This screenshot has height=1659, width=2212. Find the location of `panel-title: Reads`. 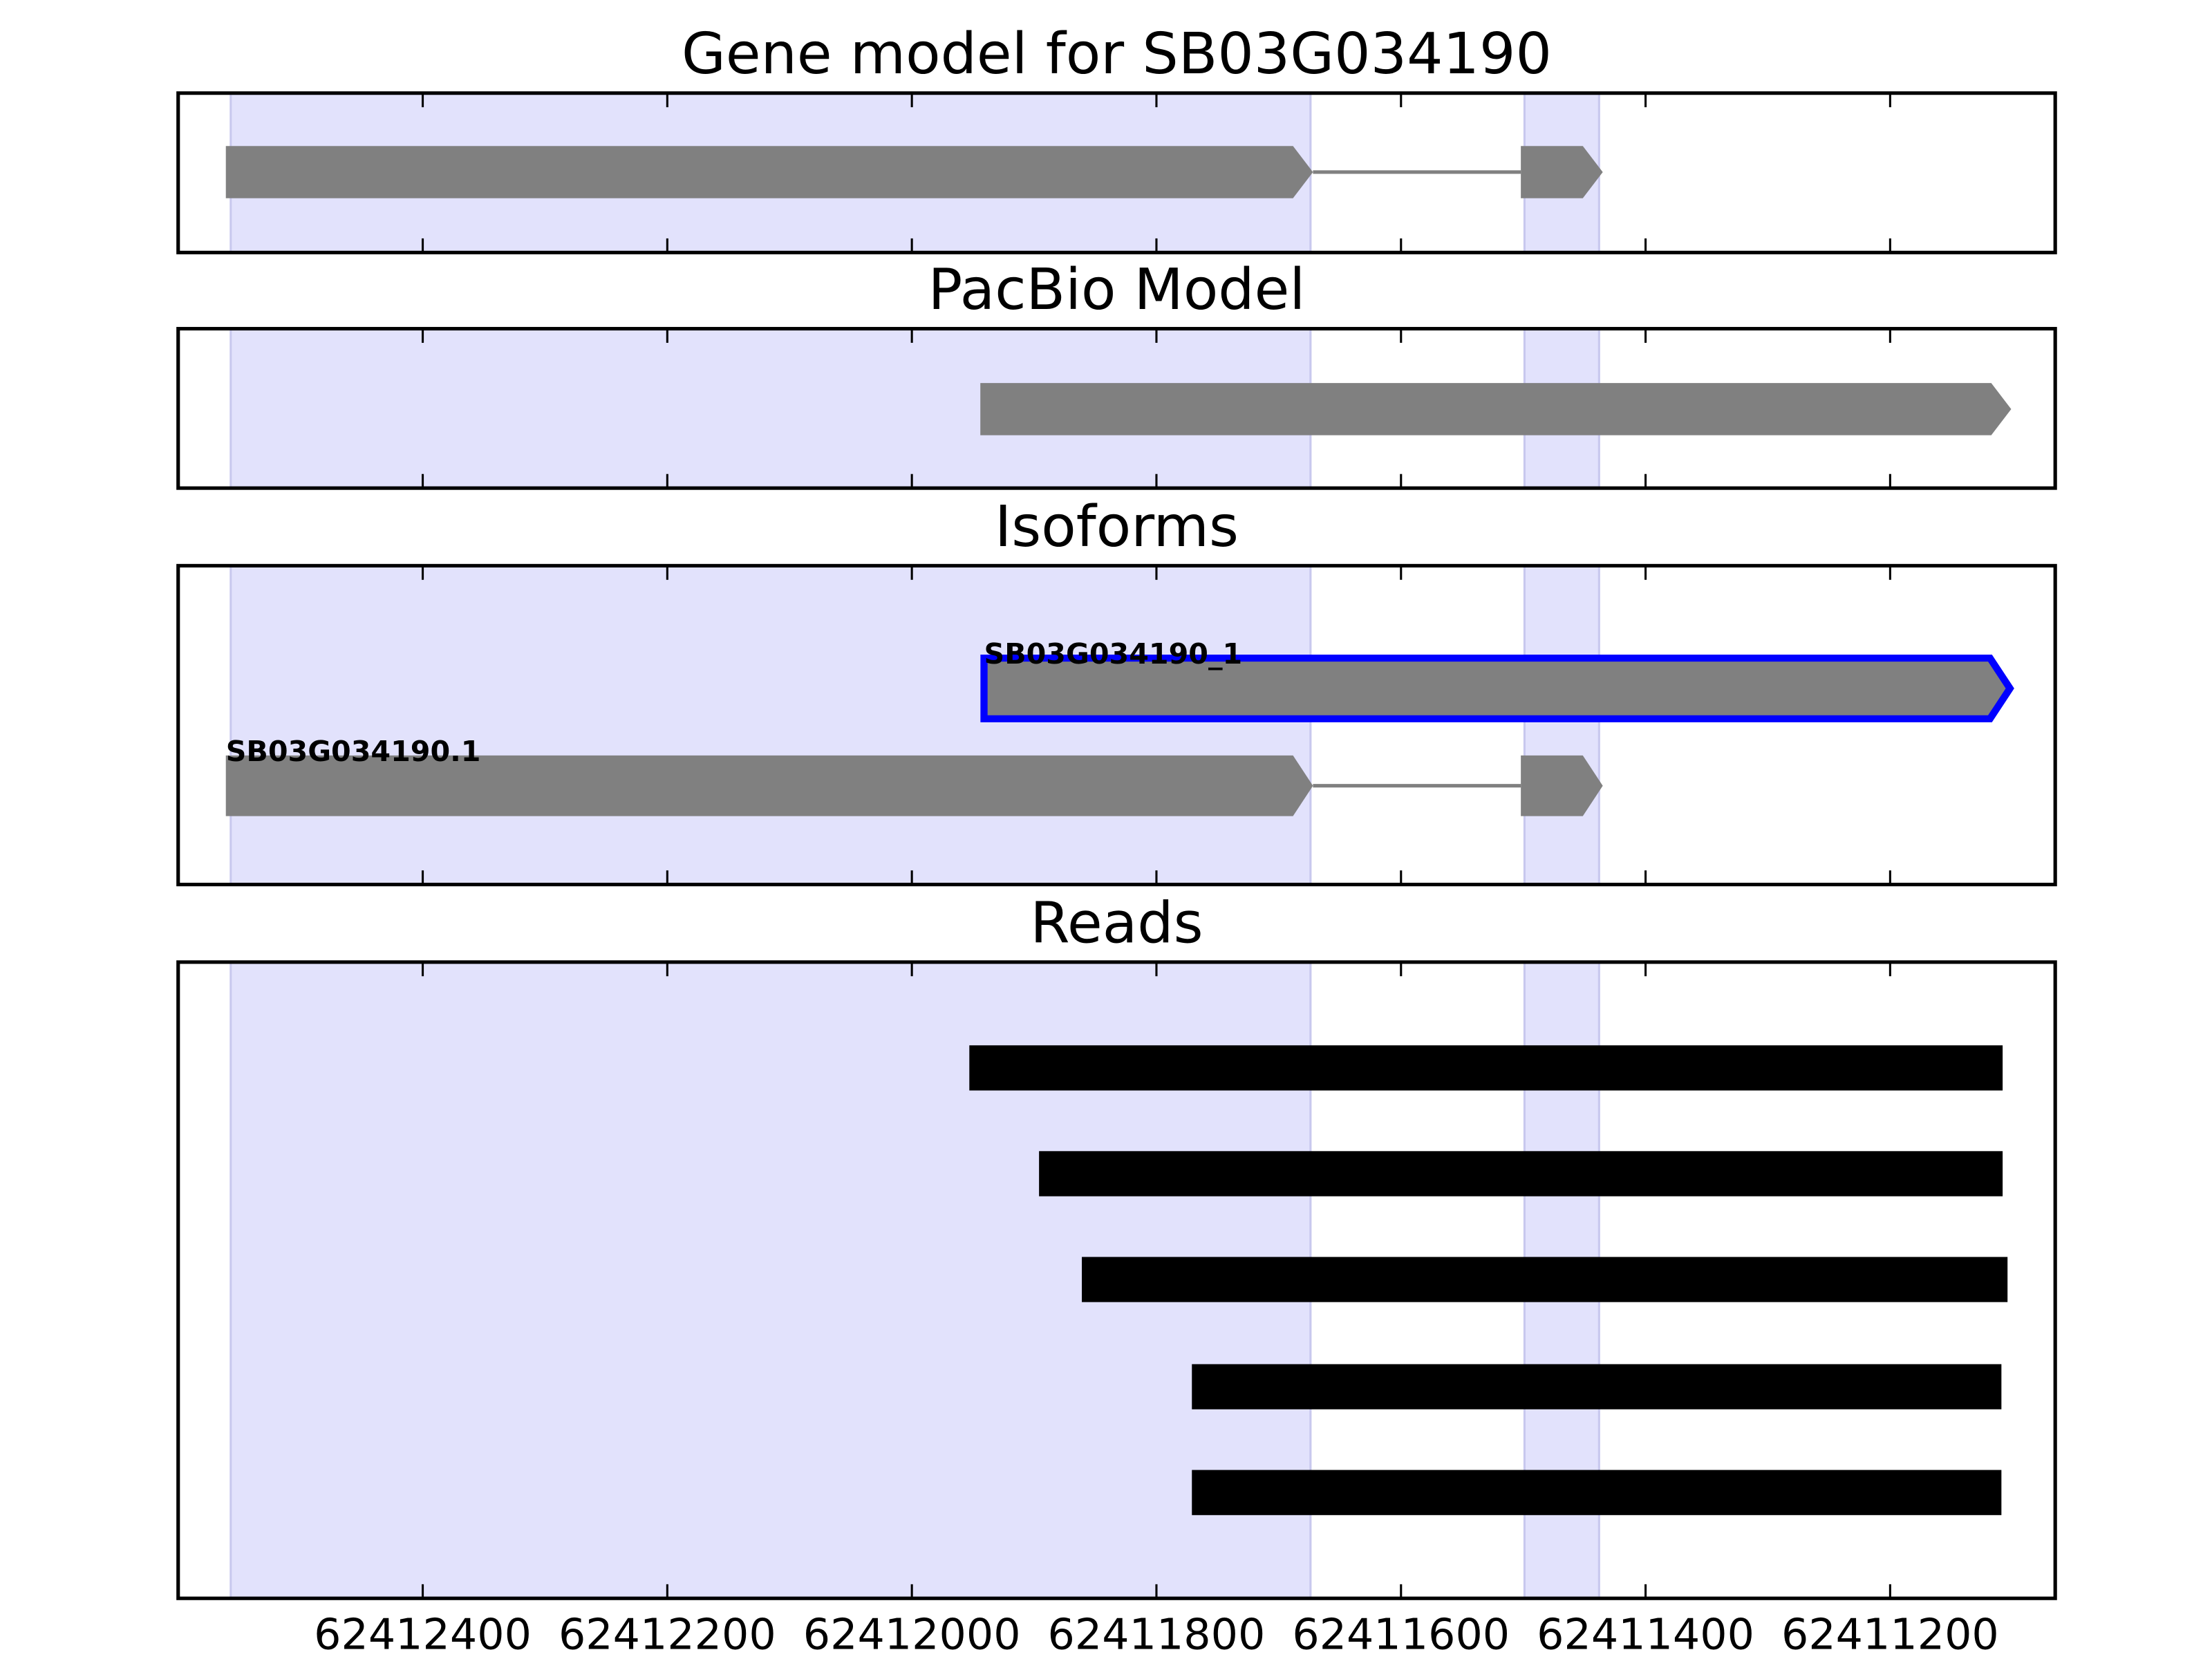

panel-title: Reads is located at coordinates (1117, 924).